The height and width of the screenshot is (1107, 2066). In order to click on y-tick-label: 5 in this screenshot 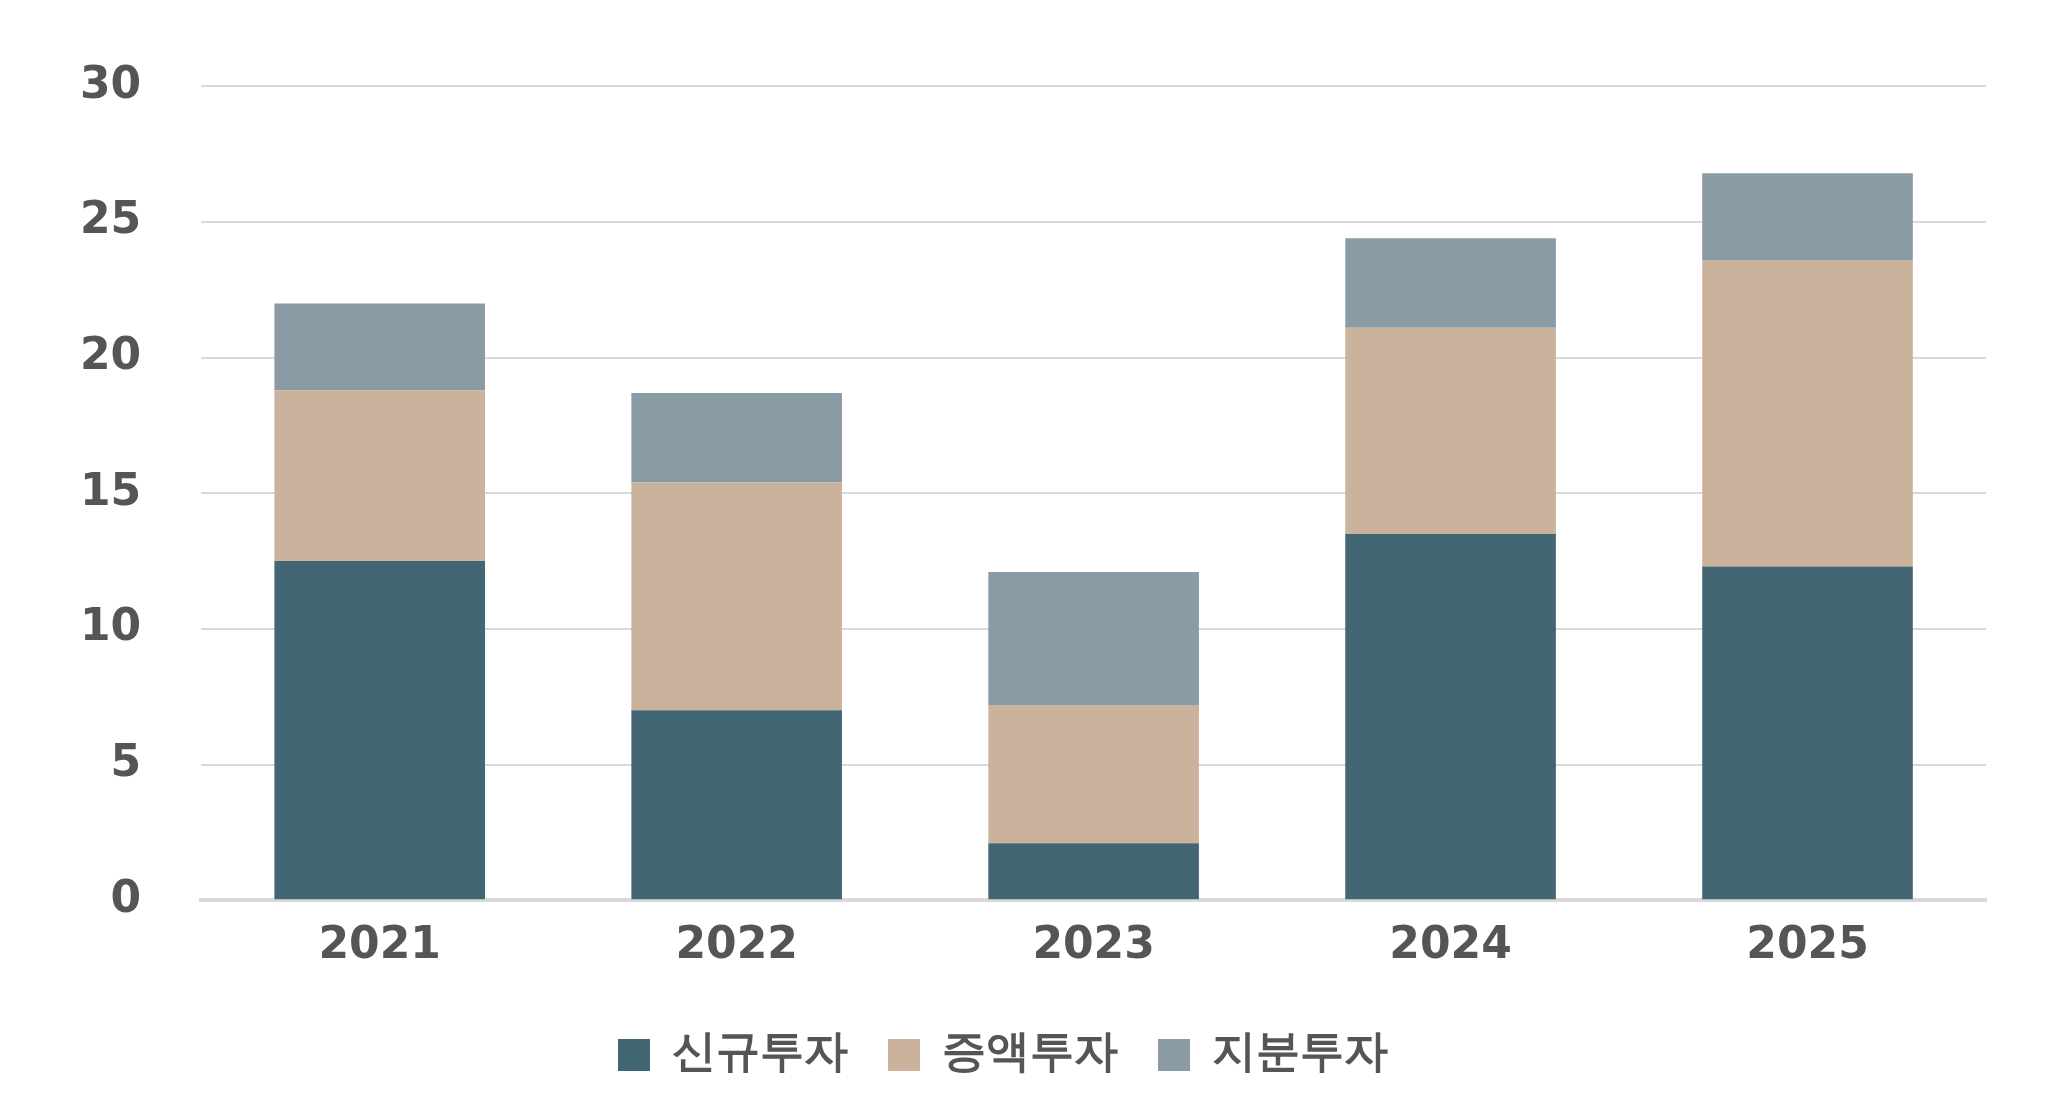, I will do `click(126, 760)`.